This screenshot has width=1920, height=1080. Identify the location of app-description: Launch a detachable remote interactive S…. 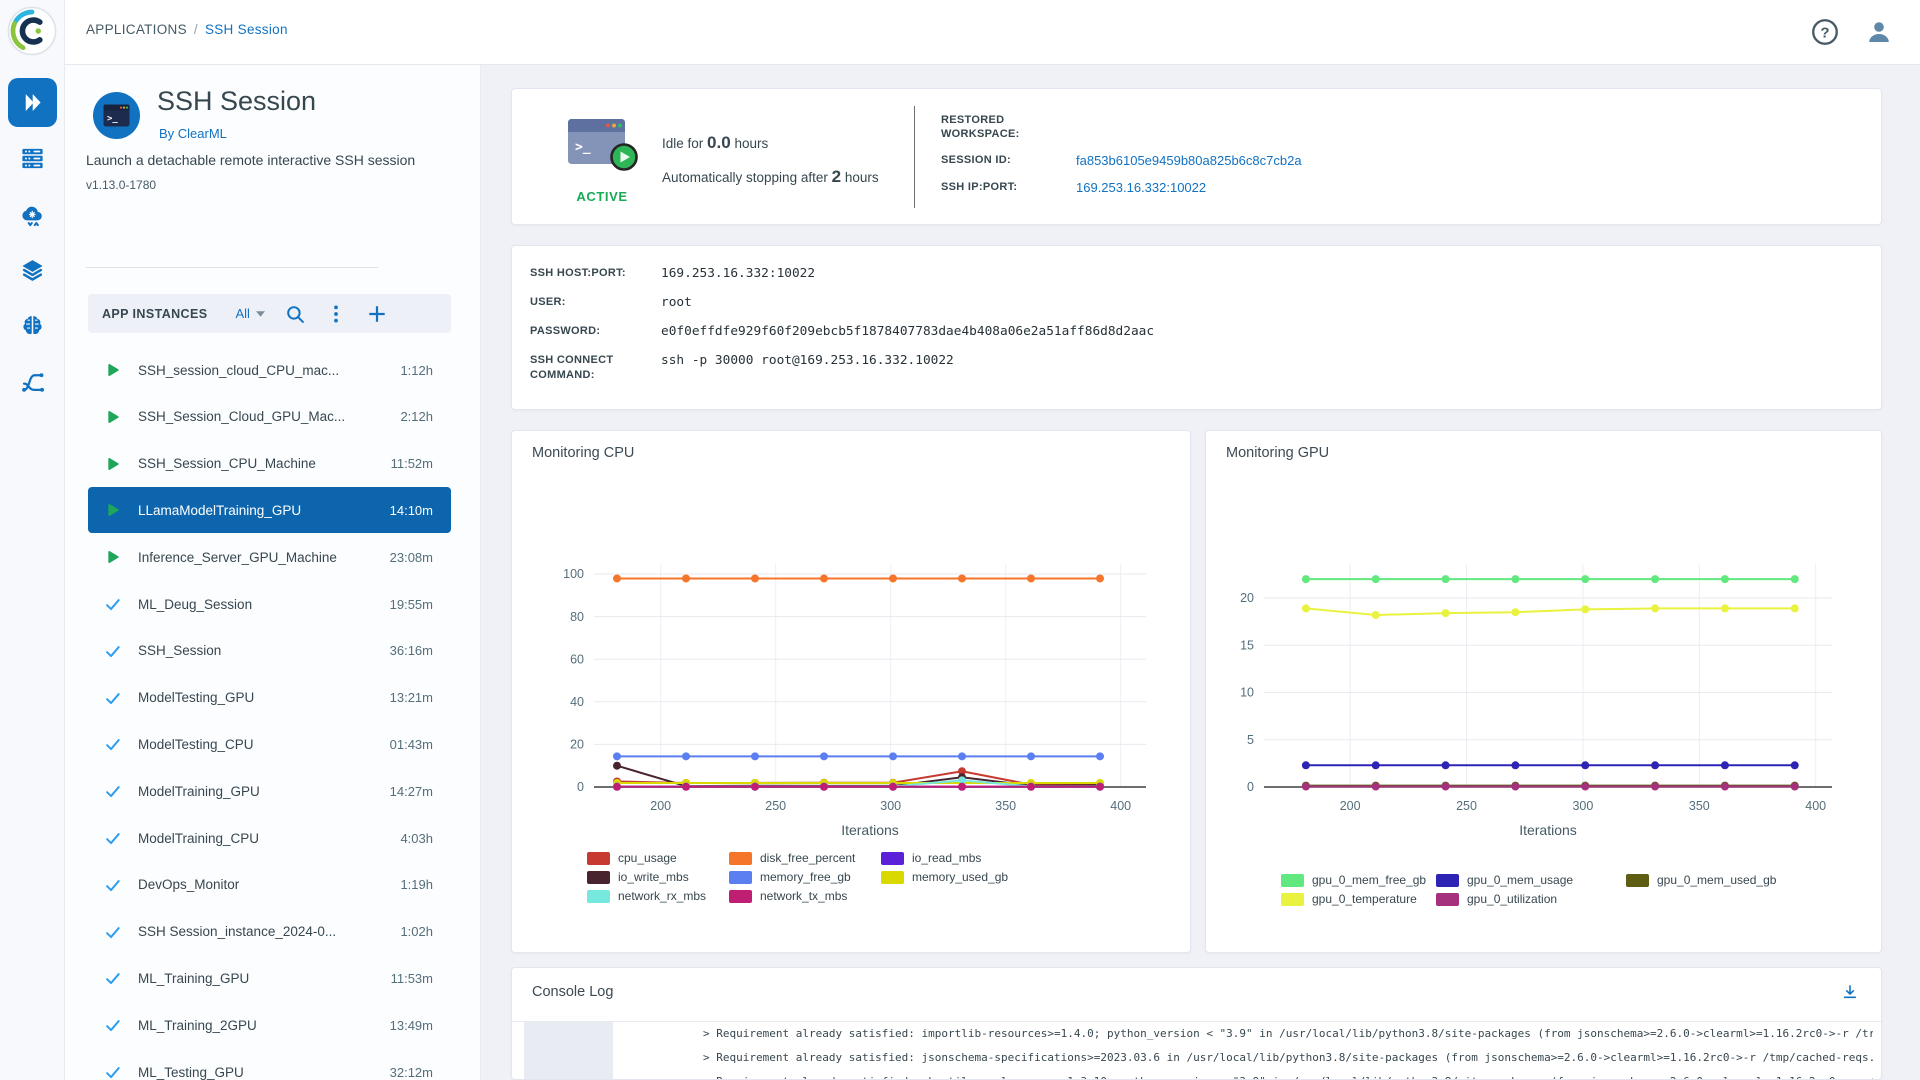
(251, 160).